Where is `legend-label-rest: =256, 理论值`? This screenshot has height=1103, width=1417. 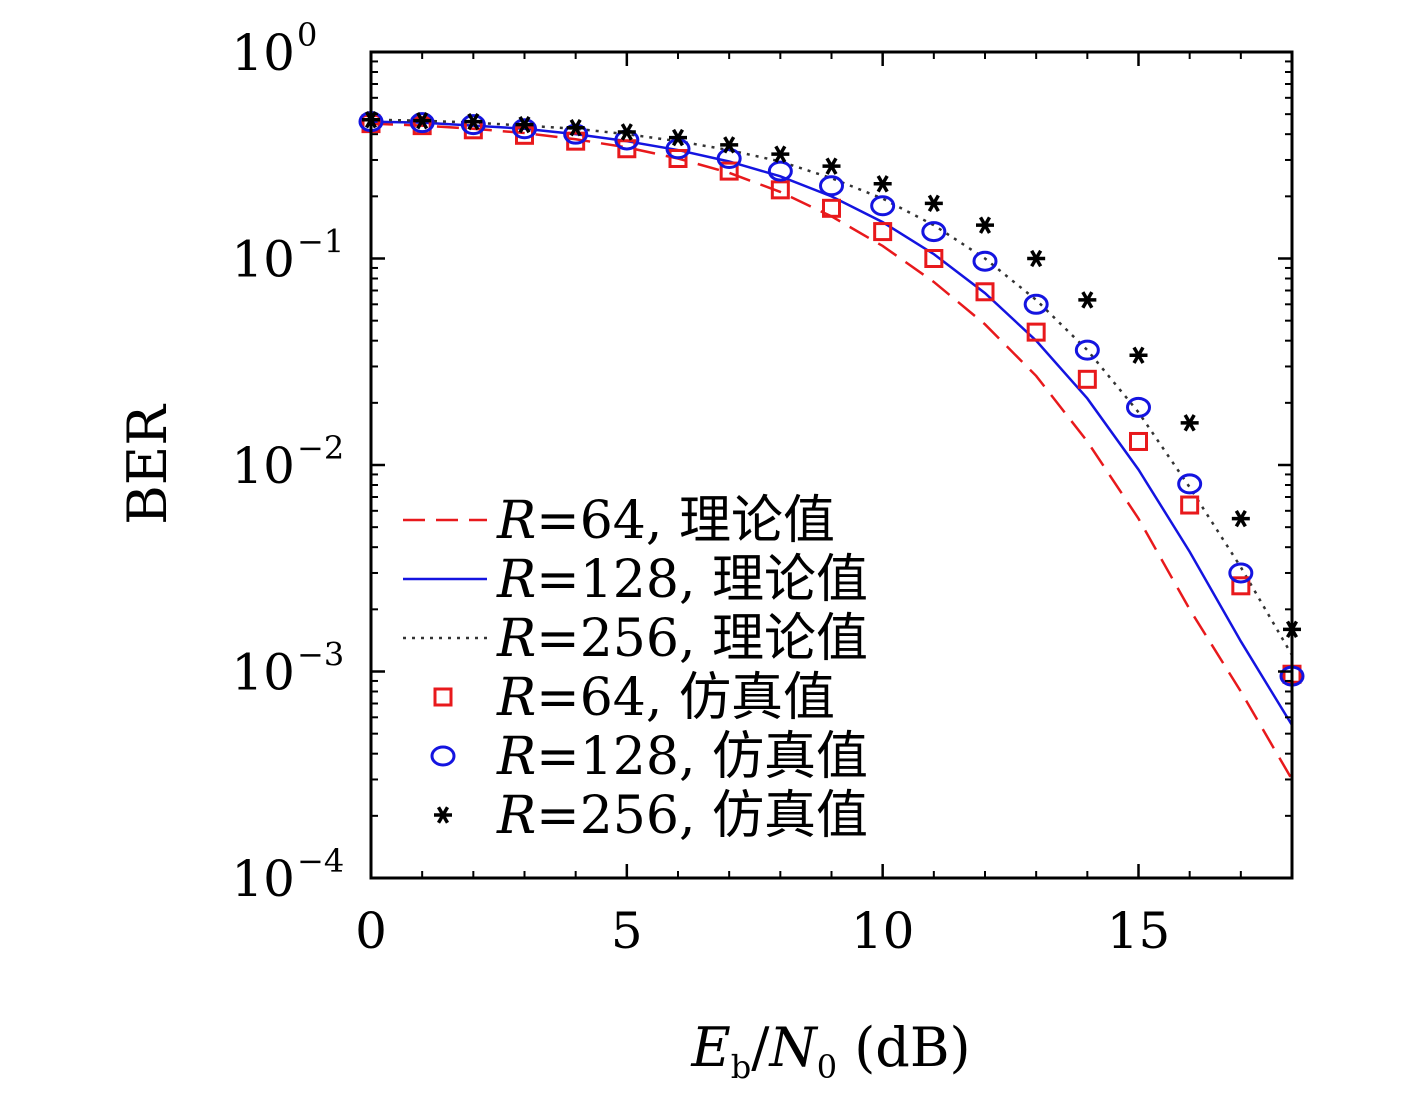
legend-label-rest: =256, 理论值 is located at coordinates (702, 639).